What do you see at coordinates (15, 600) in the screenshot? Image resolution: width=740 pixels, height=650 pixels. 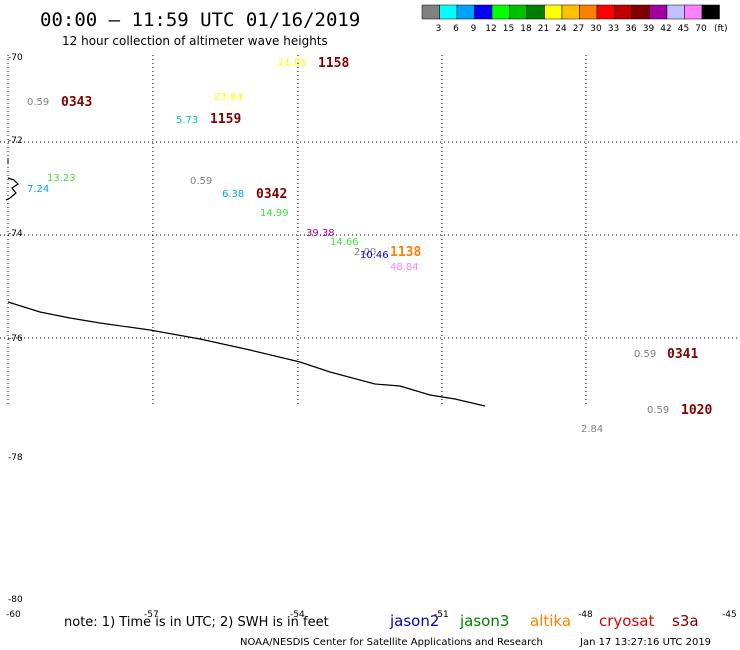 I see `latitude-label: -80` at bounding box center [15, 600].